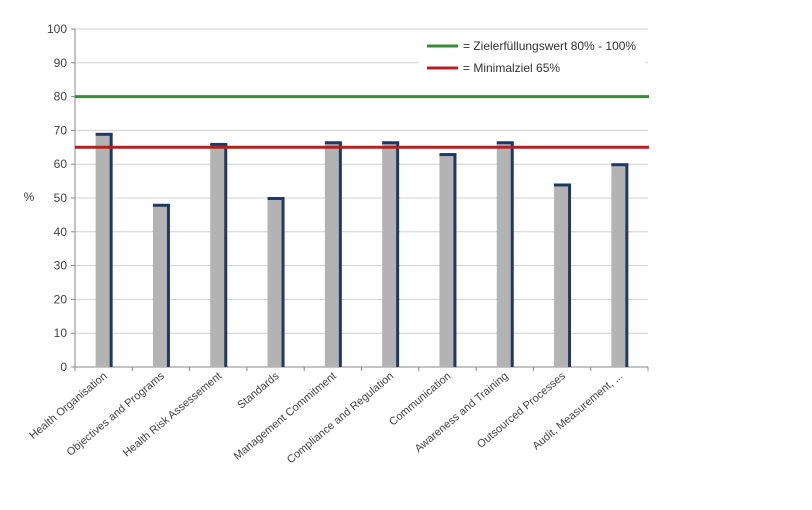 The image size is (812, 510). I want to click on y-tick-labels: 0 10 20 30 40 50 60 70 80 90 100, so click(57, 198).